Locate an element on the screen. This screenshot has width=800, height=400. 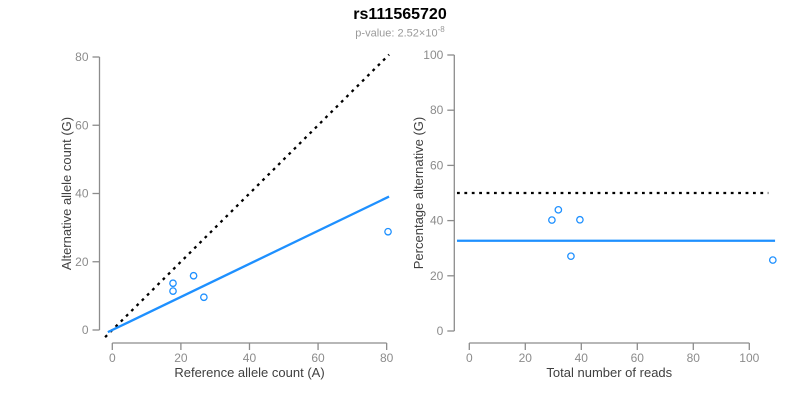
pvalue-text: p-value: 2.52×10 is located at coordinates (396, 33).